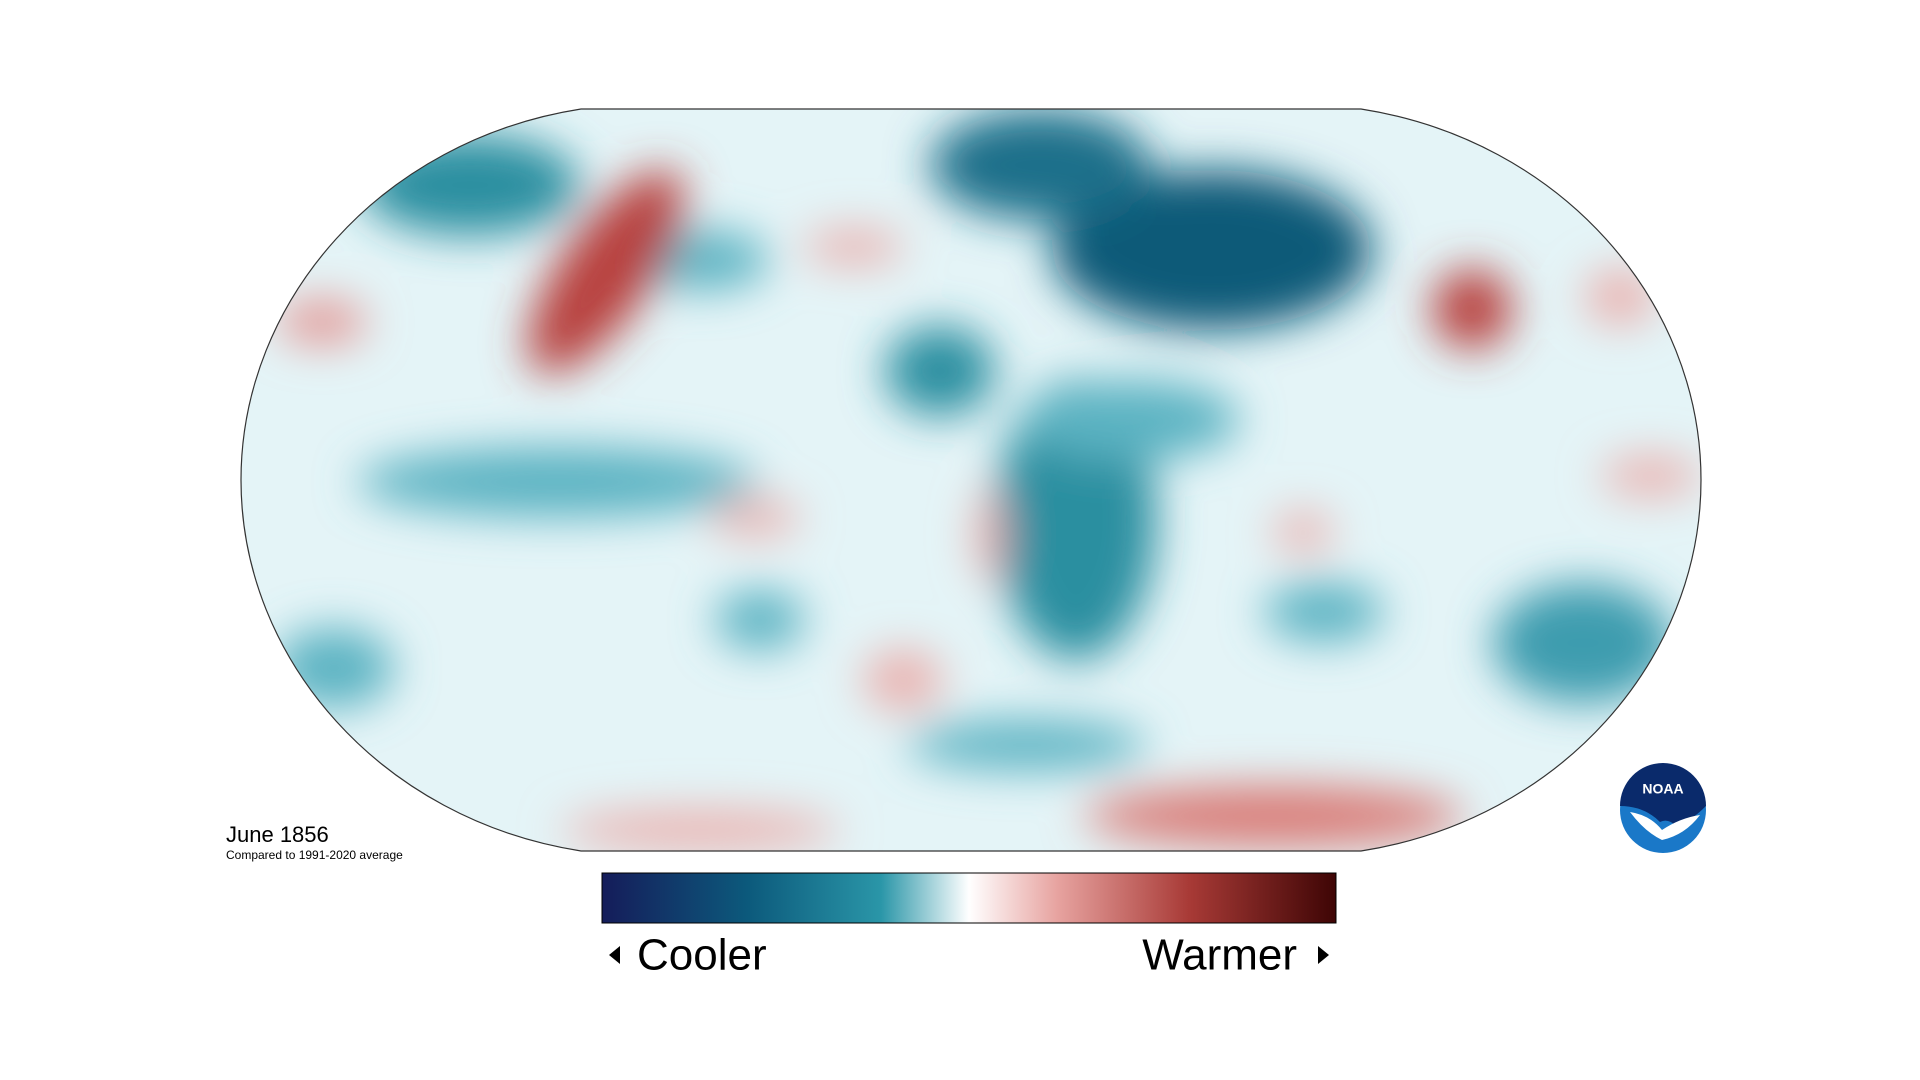 The image size is (1920, 1080). What do you see at coordinates (1662, 789) in the screenshot?
I see `logo-text: NOAA` at bounding box center [1662, 789].